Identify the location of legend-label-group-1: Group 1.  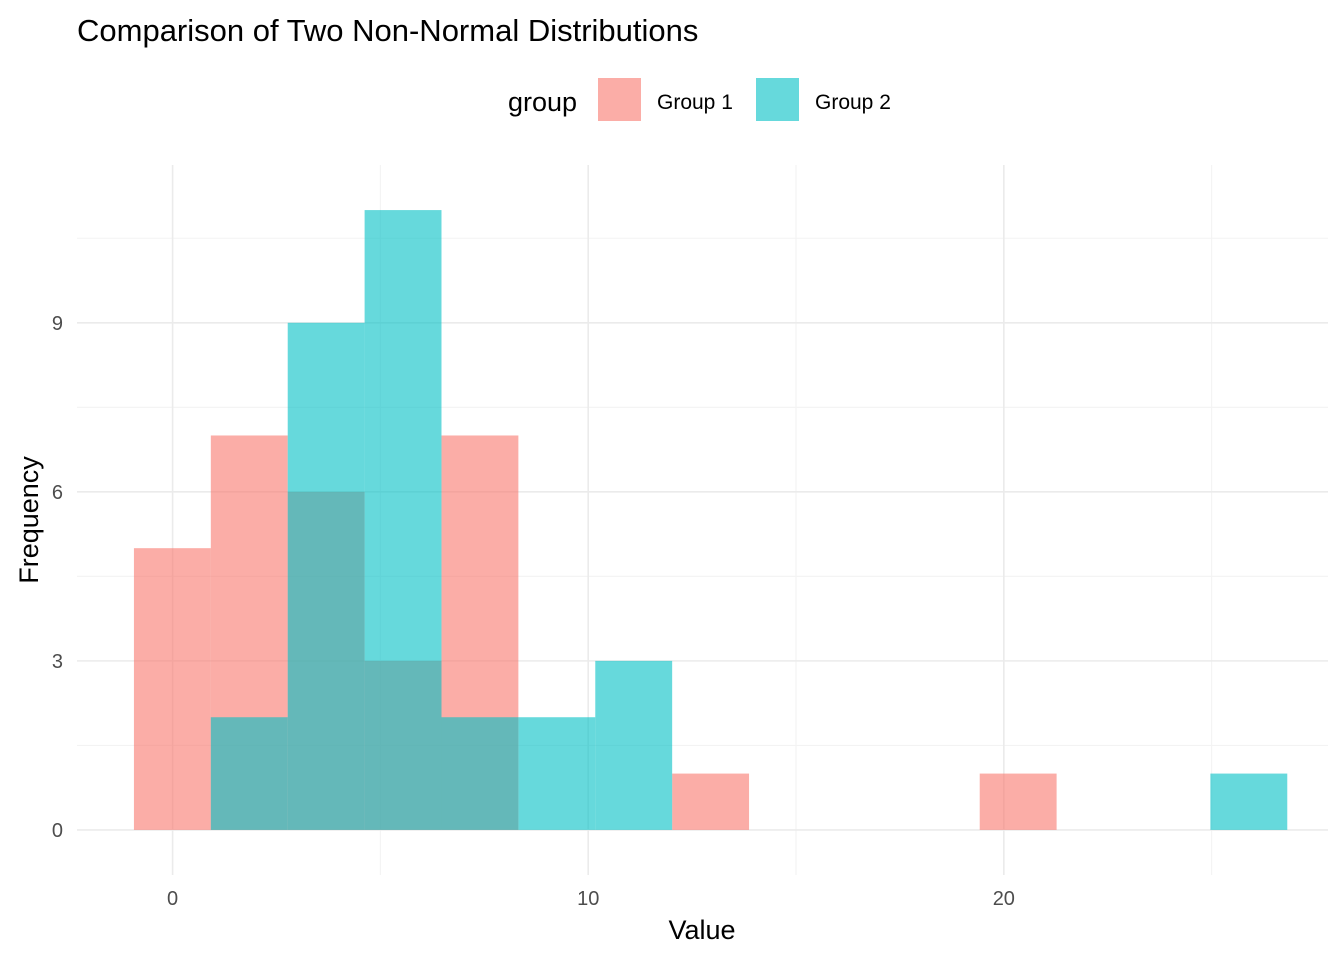
(695, 102).